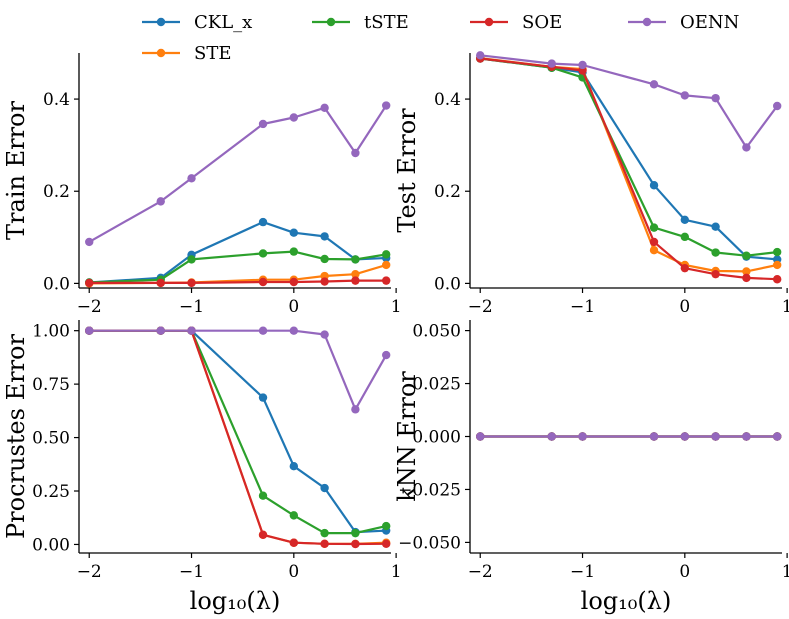 The height and width of the screenshot is (619, 789). I want to click on y-tick-label: 0.25, so click(51, 492).